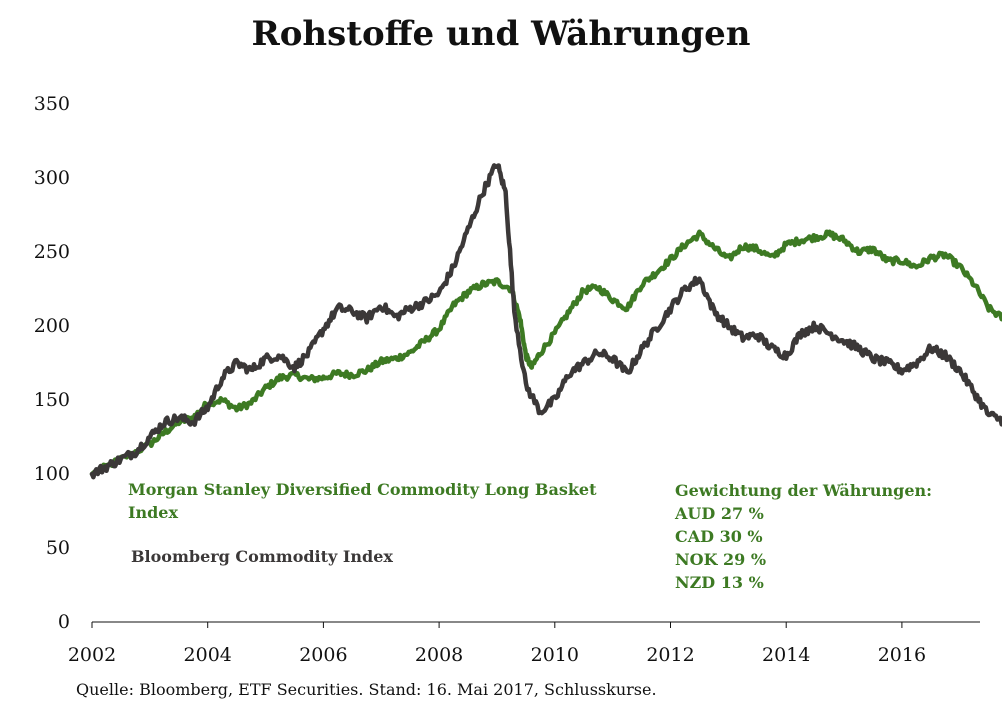 This screenshot has width=1002, height=707. What do you see at coordinates (52, 252) in the screenshot?
I see `y-tick-label: 250` at bounding box center [52, 252].